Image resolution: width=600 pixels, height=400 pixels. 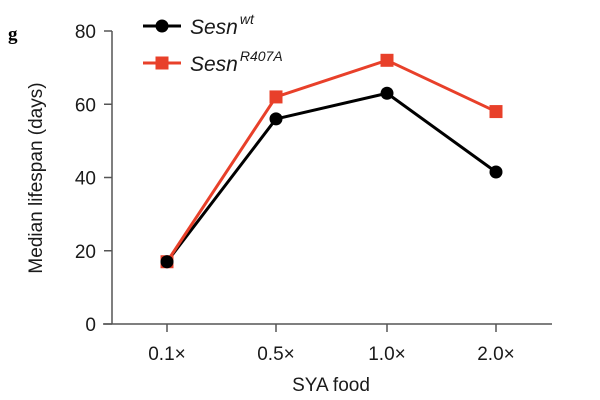 What do you see at coordinates (331, 385) in the screenshot?
I see `x-axis-label: SYA food` at bounding box center [331, 385].